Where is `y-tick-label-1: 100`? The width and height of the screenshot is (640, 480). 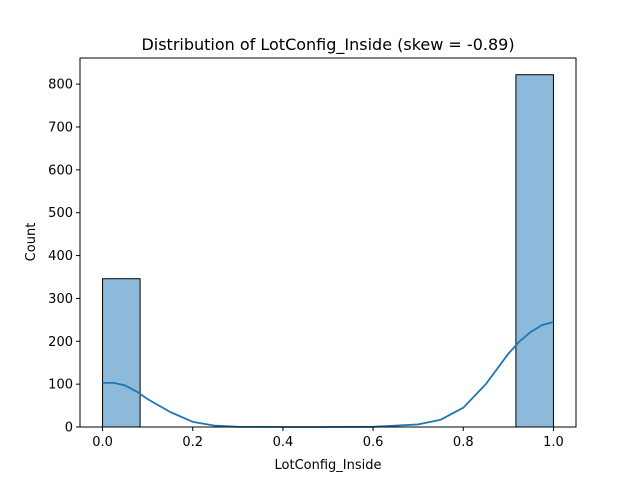 y-tick-label-1: 100 is located at coordinates (60, 385).